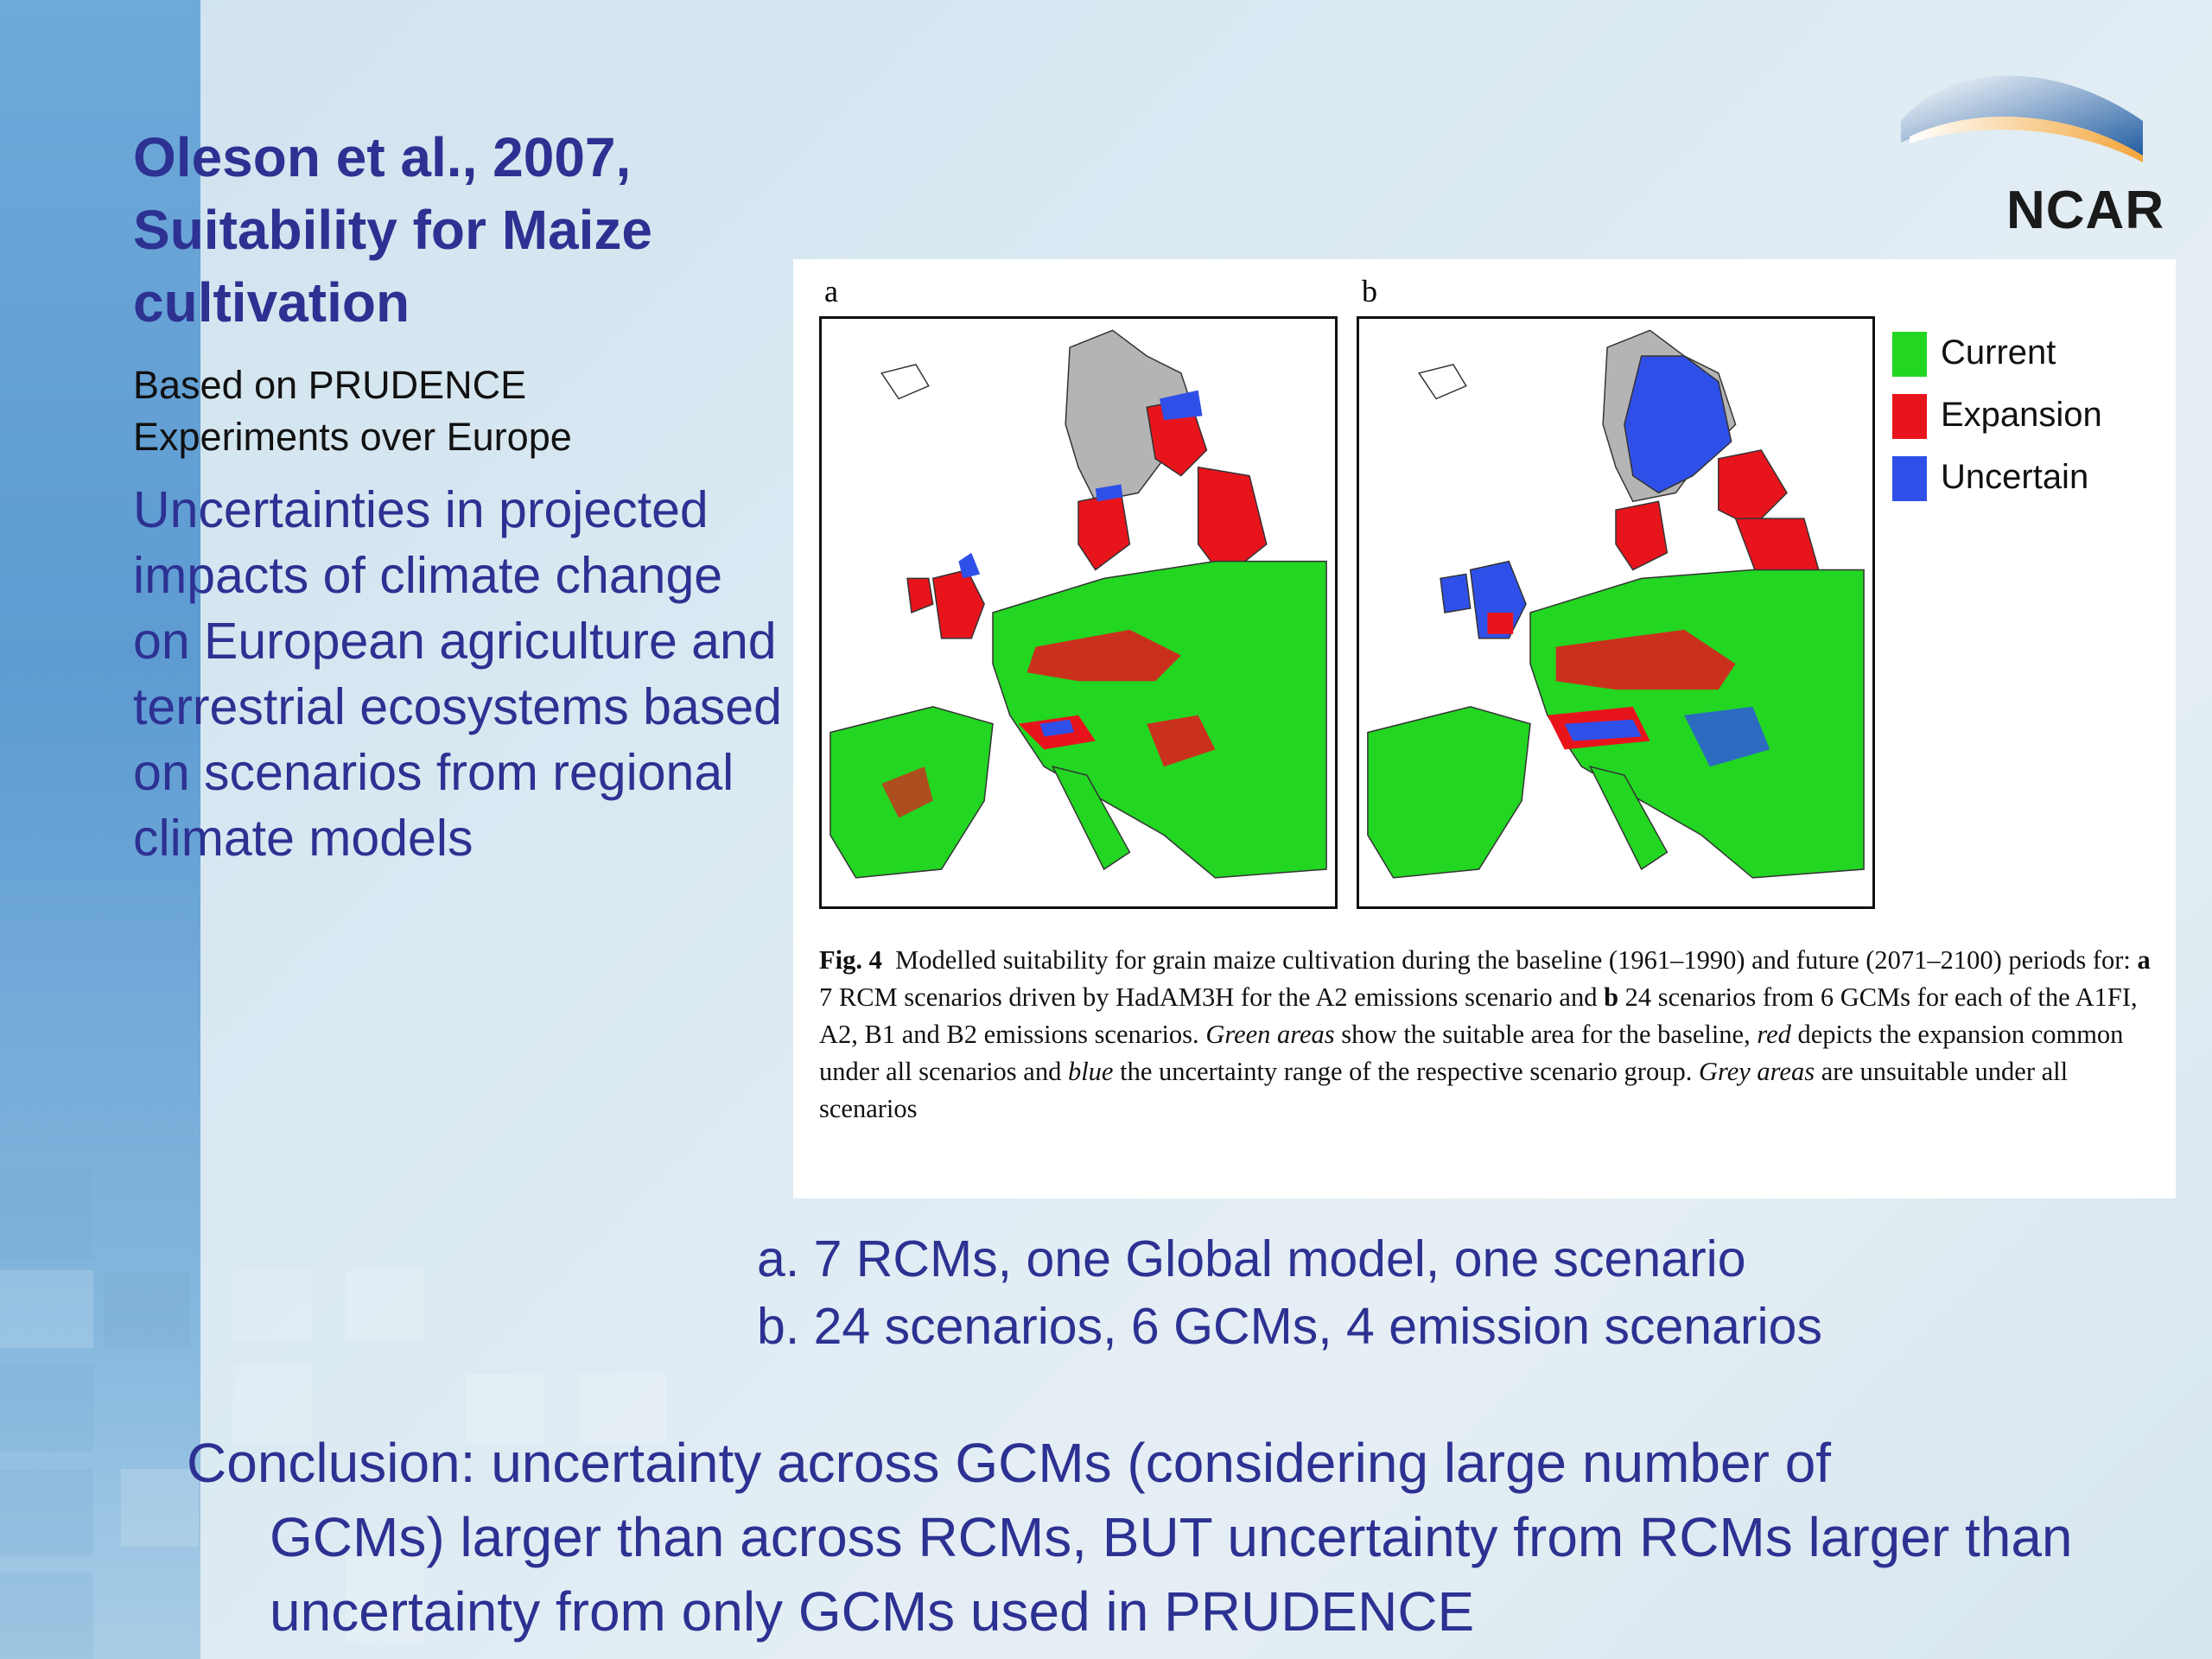 The height and width of the screenshot is (1659, 2212). Describe the element at coordinates (1909, 354) in the screenshot. I see `legend-swatch-current` at that location.